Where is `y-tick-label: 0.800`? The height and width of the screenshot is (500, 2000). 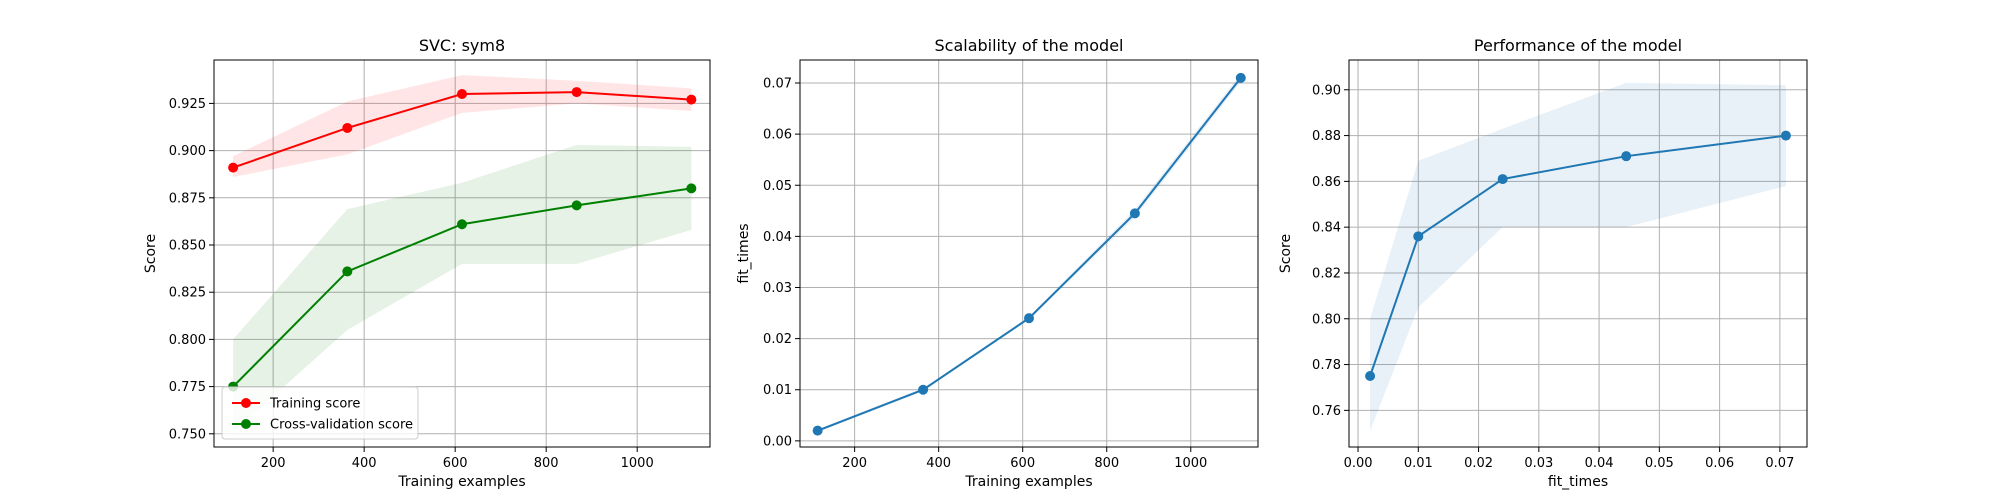
y-tick-label: 0.800 is located at coordinates (187, 340).